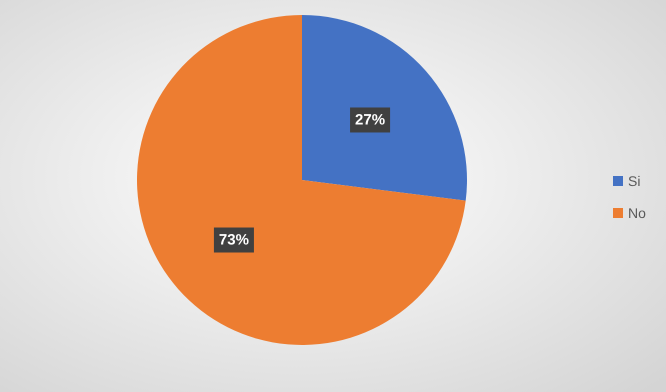 Image resolution: width=666 pixels, height=392 pixels. Describe the element at coordinates (233, 240) in the screenshot. I see `data-label: 73%` at that location.